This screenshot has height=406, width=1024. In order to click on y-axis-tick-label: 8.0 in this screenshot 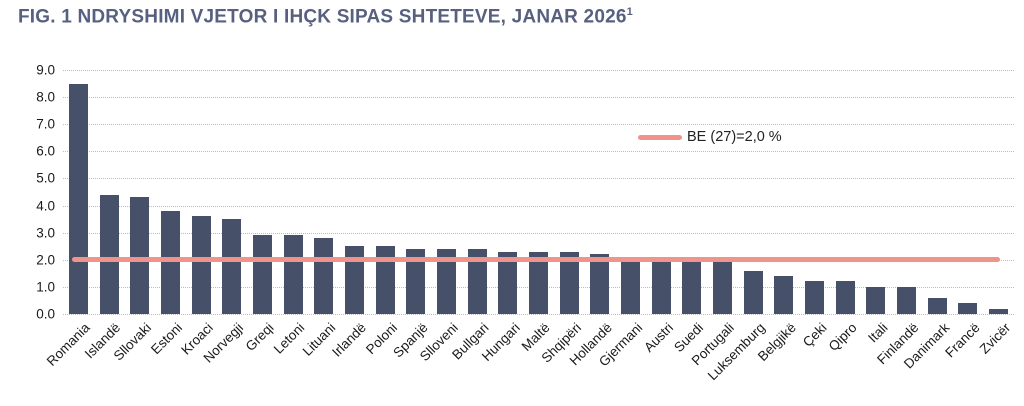, I will do `click(45, 97)`.